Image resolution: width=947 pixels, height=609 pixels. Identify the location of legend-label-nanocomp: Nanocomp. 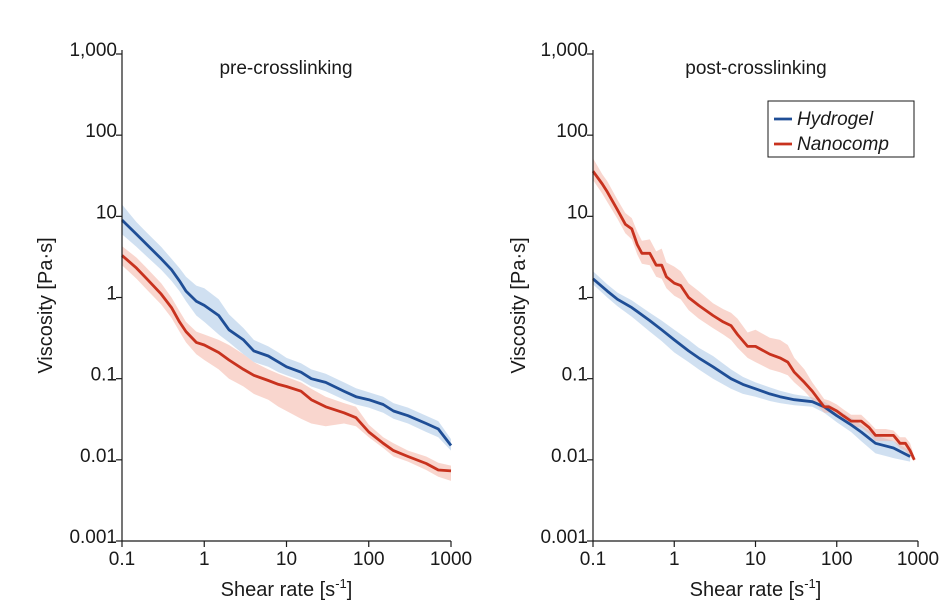
(843, 144).